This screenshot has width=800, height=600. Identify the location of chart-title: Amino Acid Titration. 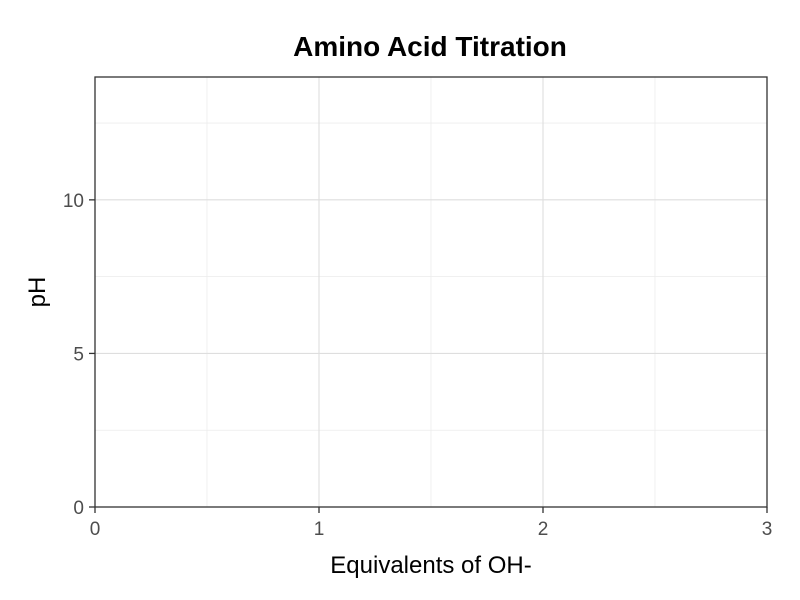
(430, 46).